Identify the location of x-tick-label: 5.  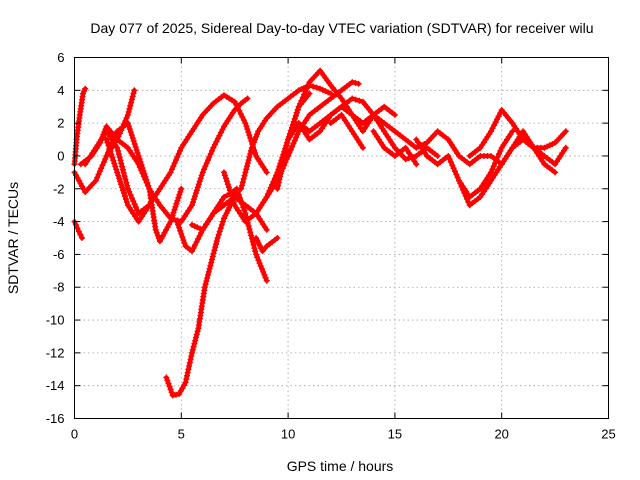
(181, 434).